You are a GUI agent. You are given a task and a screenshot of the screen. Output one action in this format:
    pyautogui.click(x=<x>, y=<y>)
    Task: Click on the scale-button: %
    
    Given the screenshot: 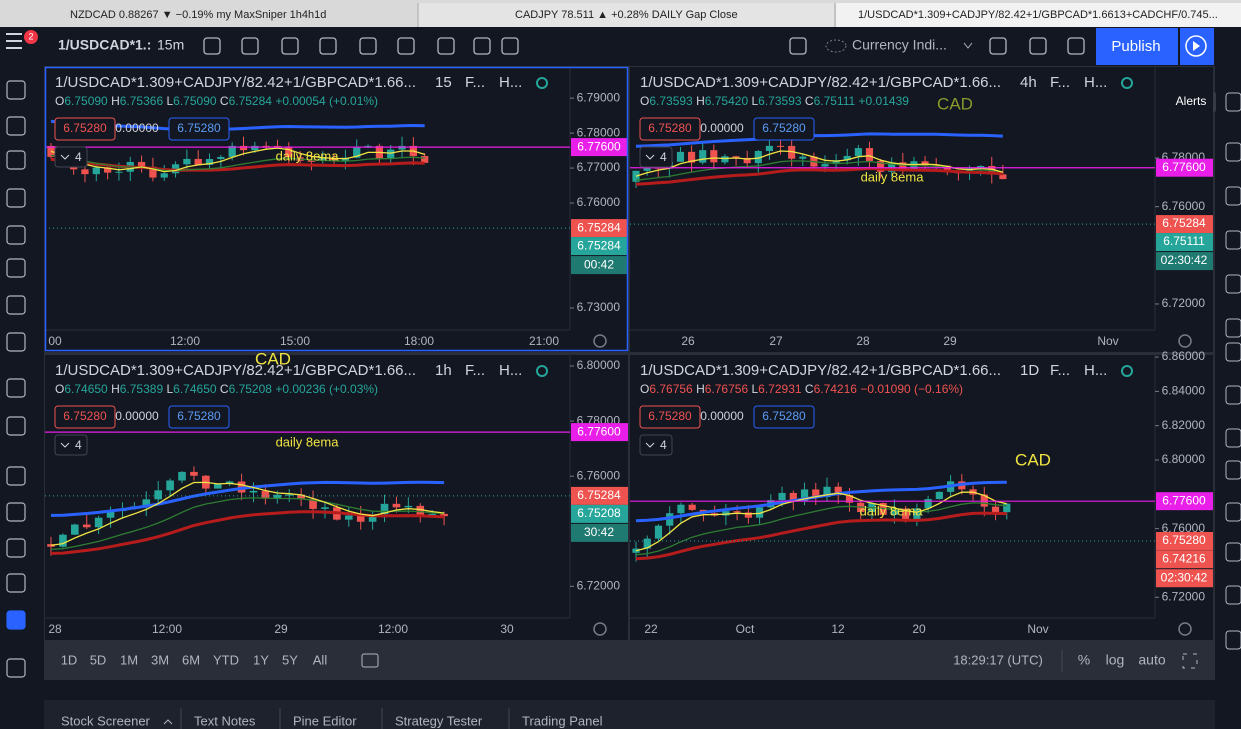 What is the action you would take?
    pyautogui.click(x=1084, y=660)
    